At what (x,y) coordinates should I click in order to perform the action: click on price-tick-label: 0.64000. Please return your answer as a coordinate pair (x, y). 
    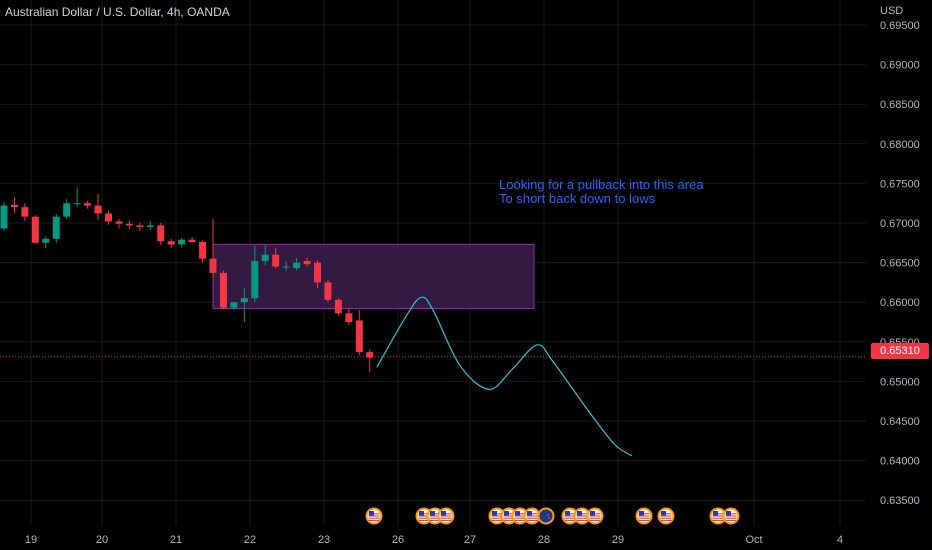
    Looking at the image, I should click on (900, 462).